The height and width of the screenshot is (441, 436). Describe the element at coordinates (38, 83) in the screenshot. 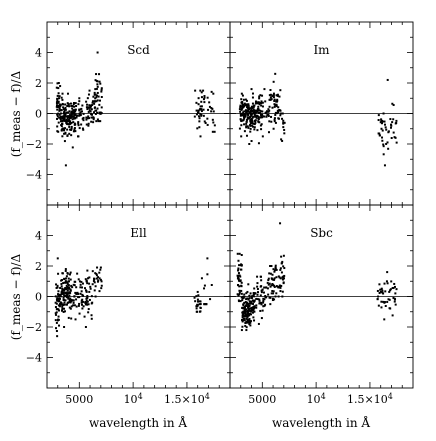

I see `y-tick-label: 2` at that location.